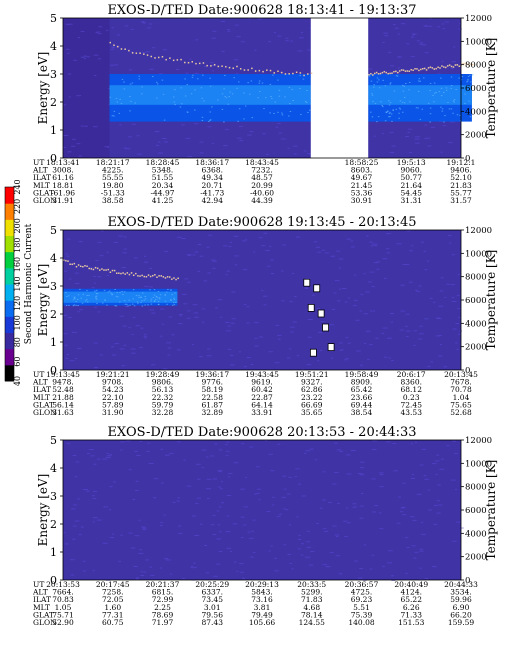 Image resolution: width=505 pixels, height=649 pixels. What do you see at coordinates (361, 200) in the screenshot?
I see `orbit-row-value: 30.91` at bounding box center [361, 200].